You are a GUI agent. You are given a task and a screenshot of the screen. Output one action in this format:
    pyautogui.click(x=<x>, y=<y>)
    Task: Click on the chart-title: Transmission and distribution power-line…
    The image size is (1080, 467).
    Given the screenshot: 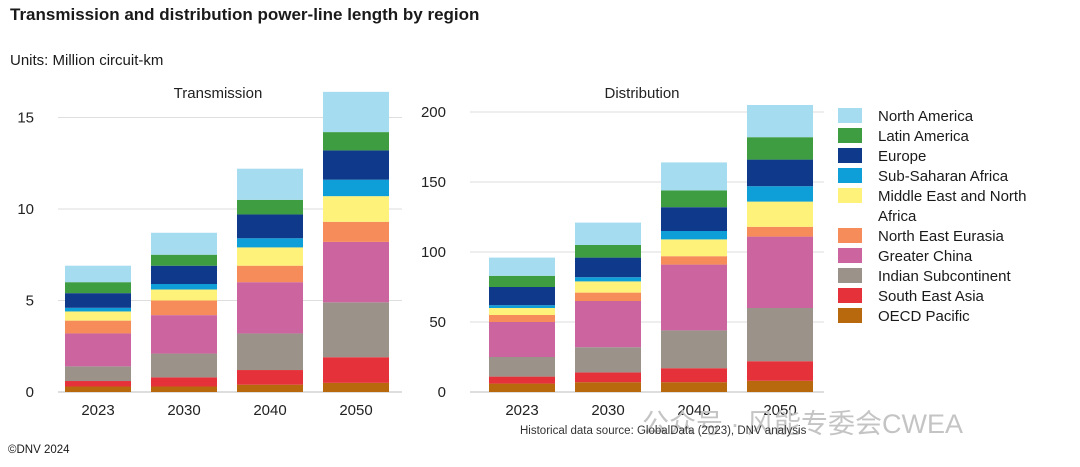 What is the action you would take?
    pyautogui.click(x=245, y=14)
    